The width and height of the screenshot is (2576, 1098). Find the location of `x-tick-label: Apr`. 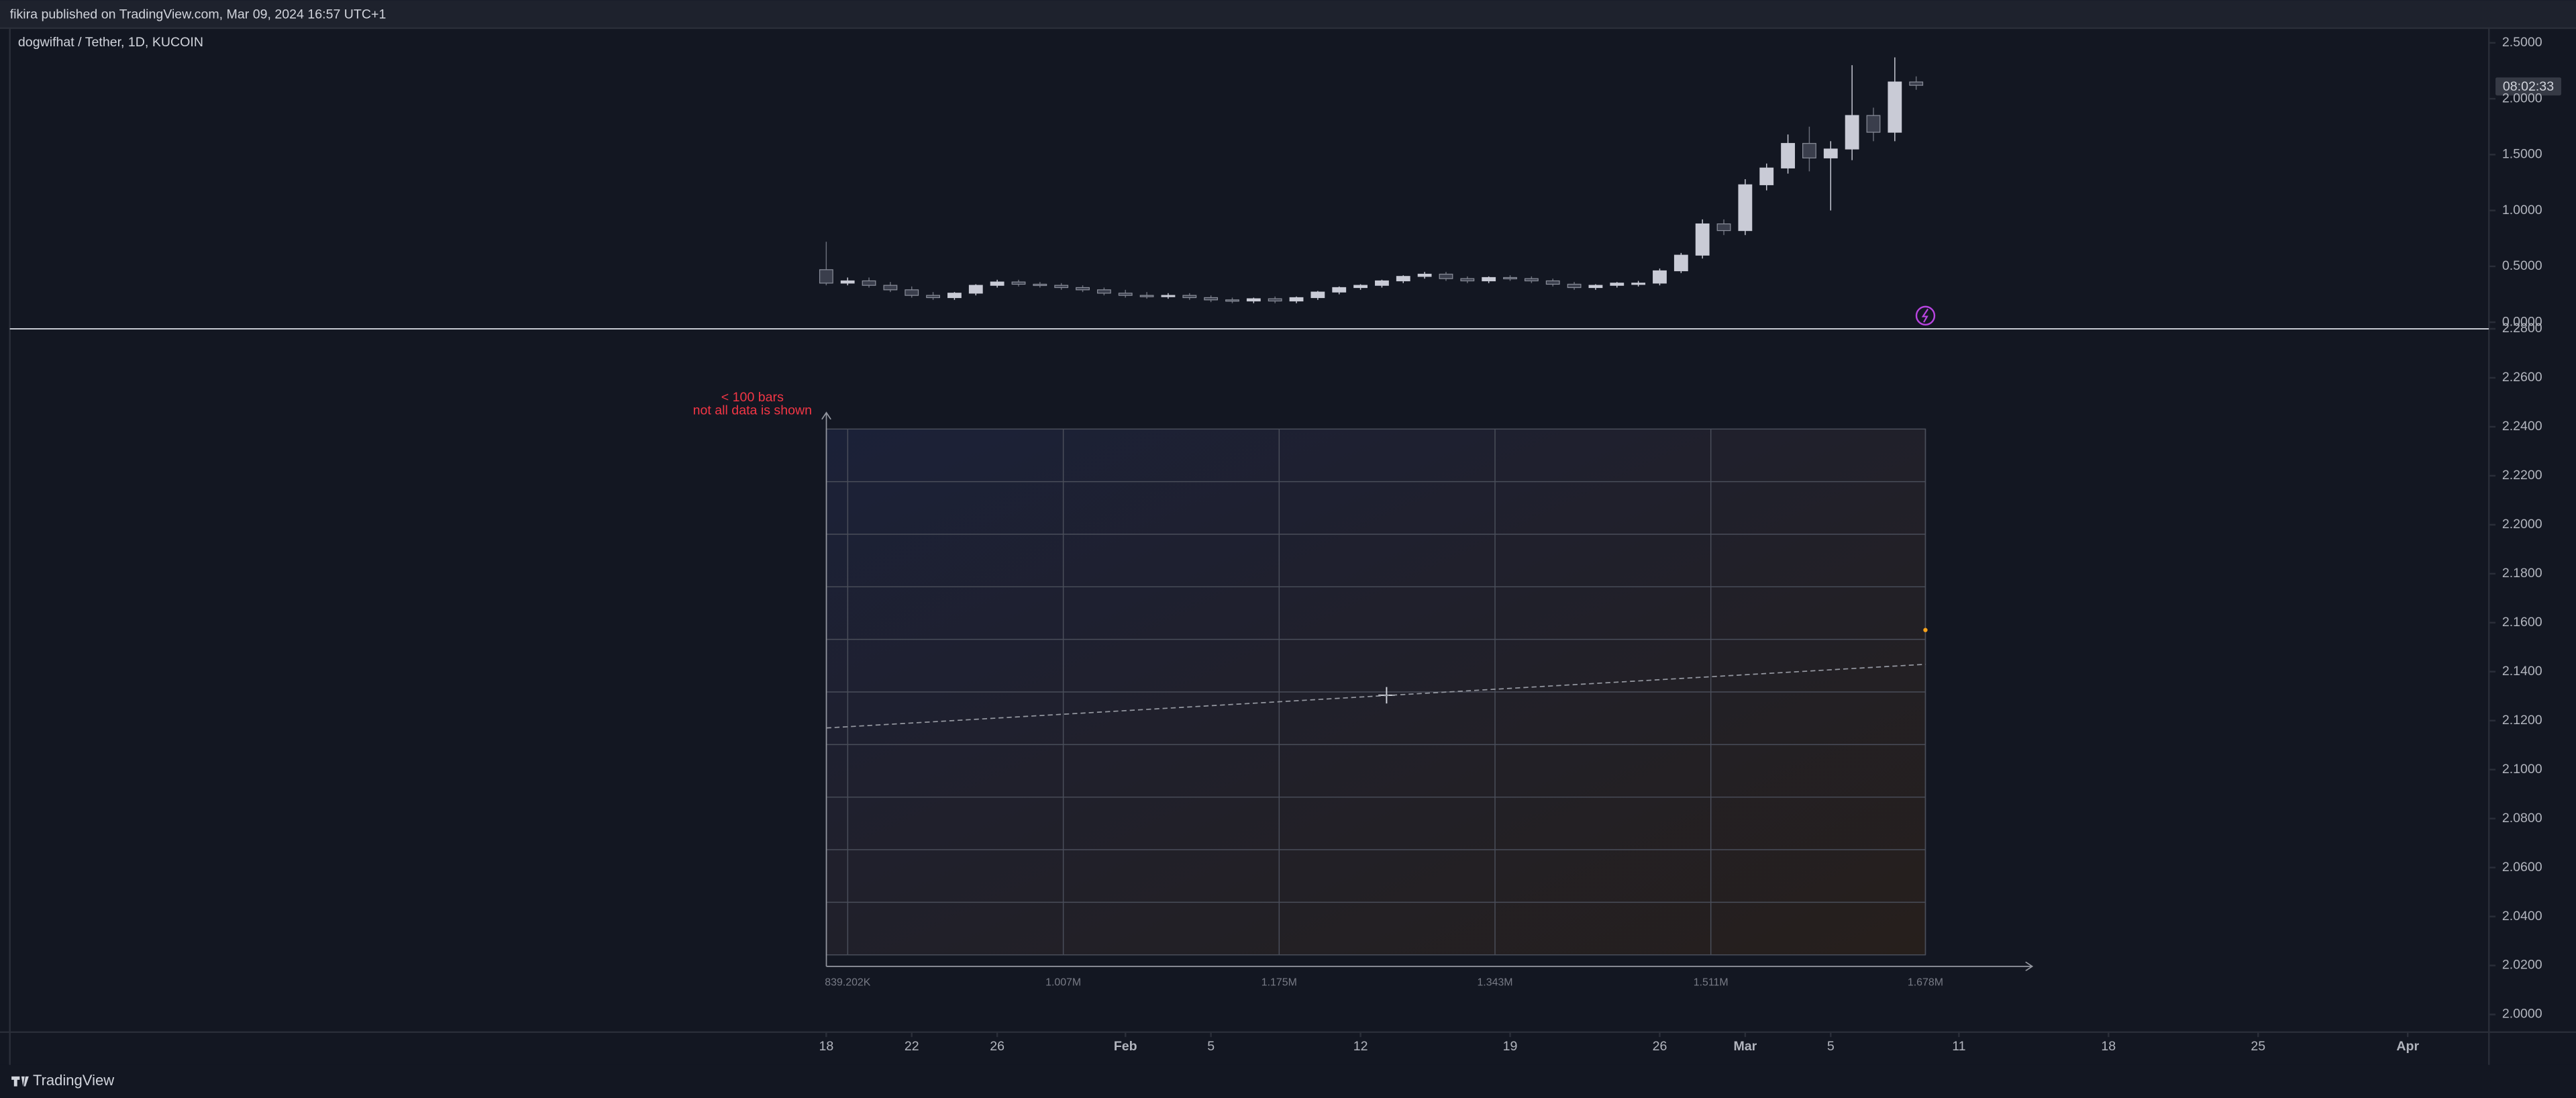

x-tick-label: Apr is located at coordinates (2407, 1046).